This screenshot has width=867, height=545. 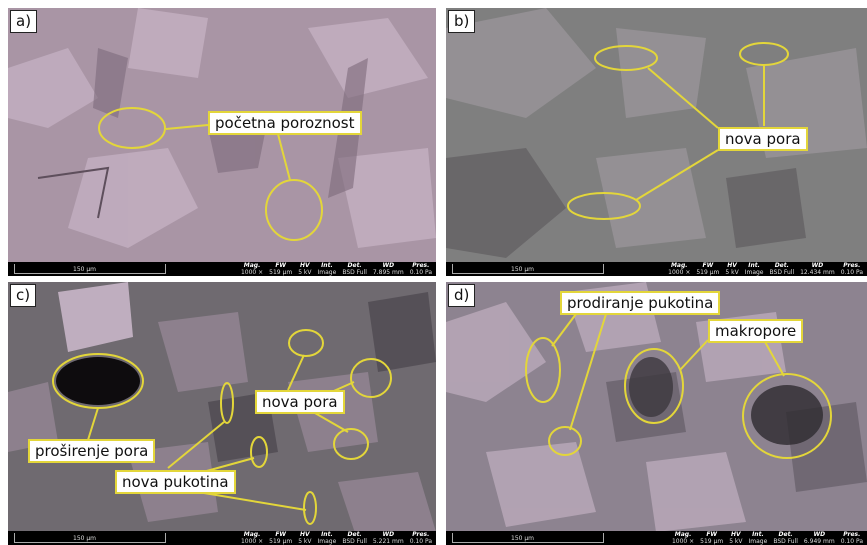 What do you see at coordinates (300, 402) in the screenshot?
I see `annotation-new-pore-c: nova pora` at bounding box center [300, 402].